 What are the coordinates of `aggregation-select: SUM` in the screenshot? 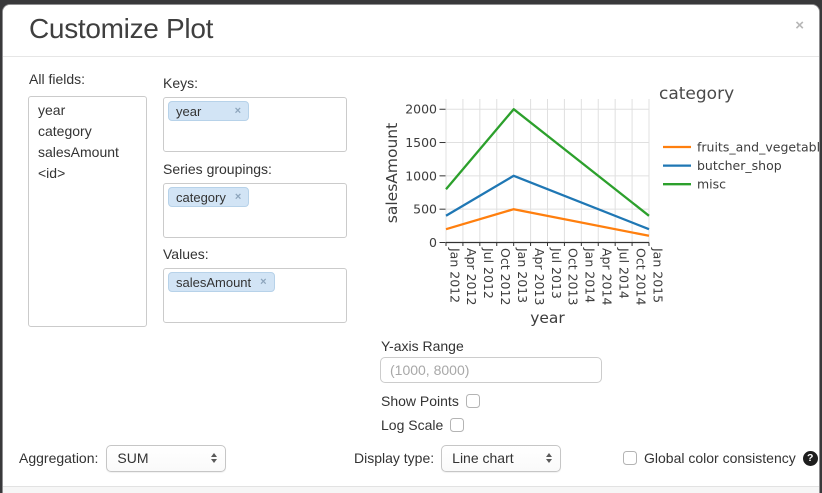 It's located at (166, 458).